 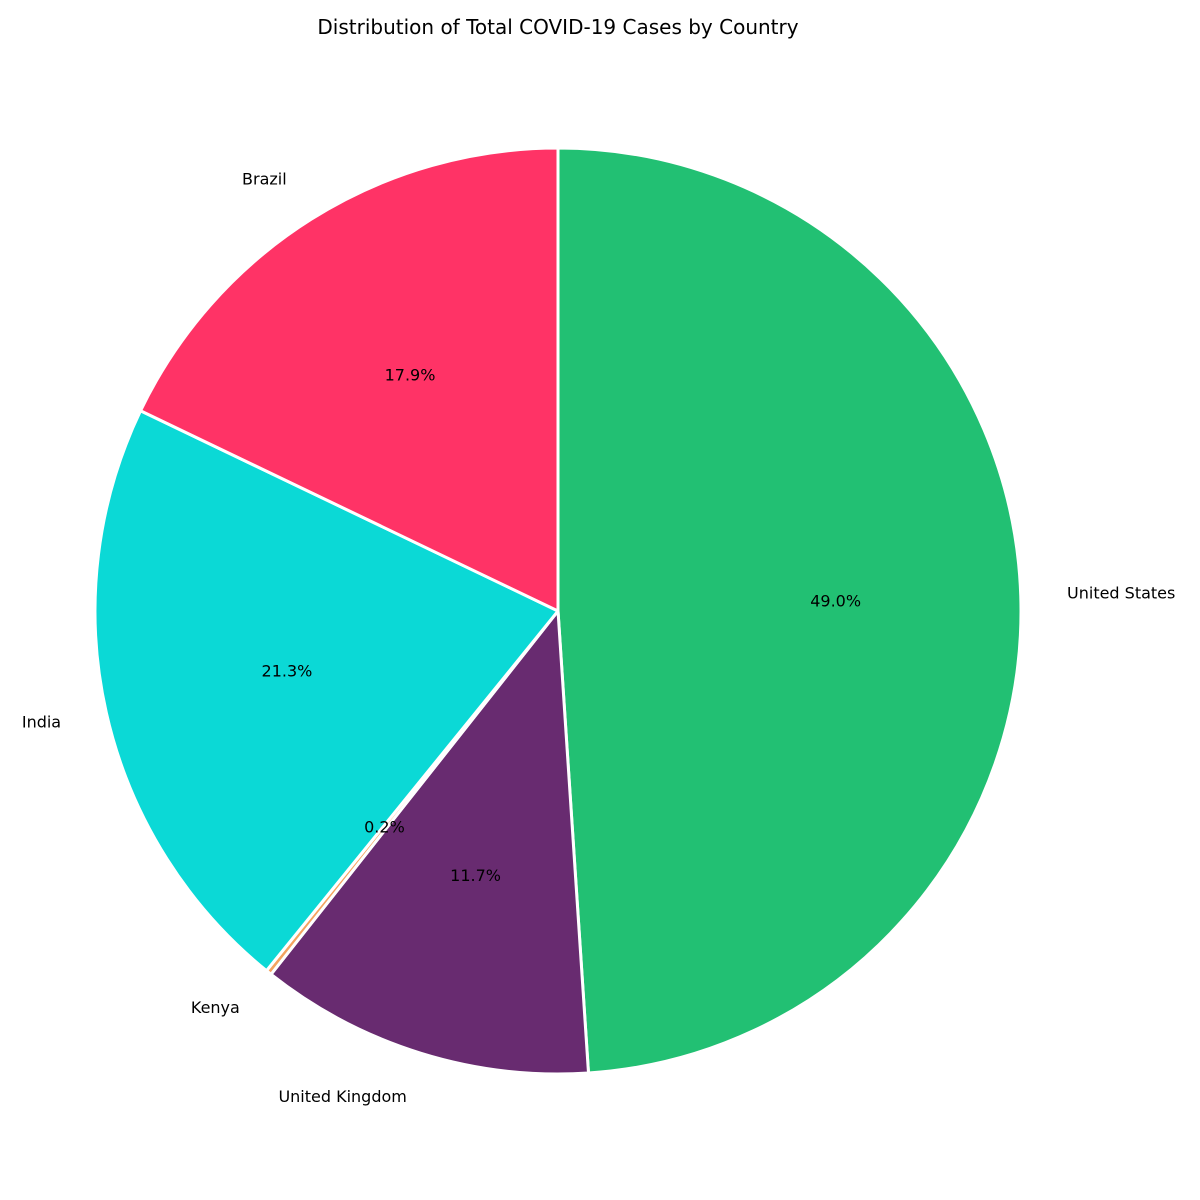 I want to click on slice-label-kenya: Kenya, so click(x=215, y=1007).